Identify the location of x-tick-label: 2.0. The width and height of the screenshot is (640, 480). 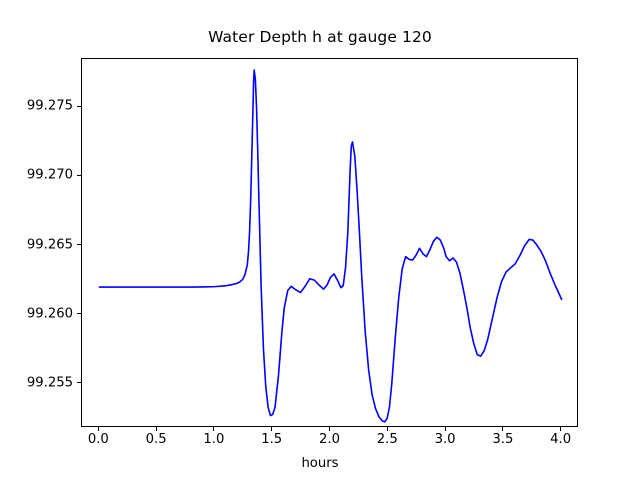
(329, 439).